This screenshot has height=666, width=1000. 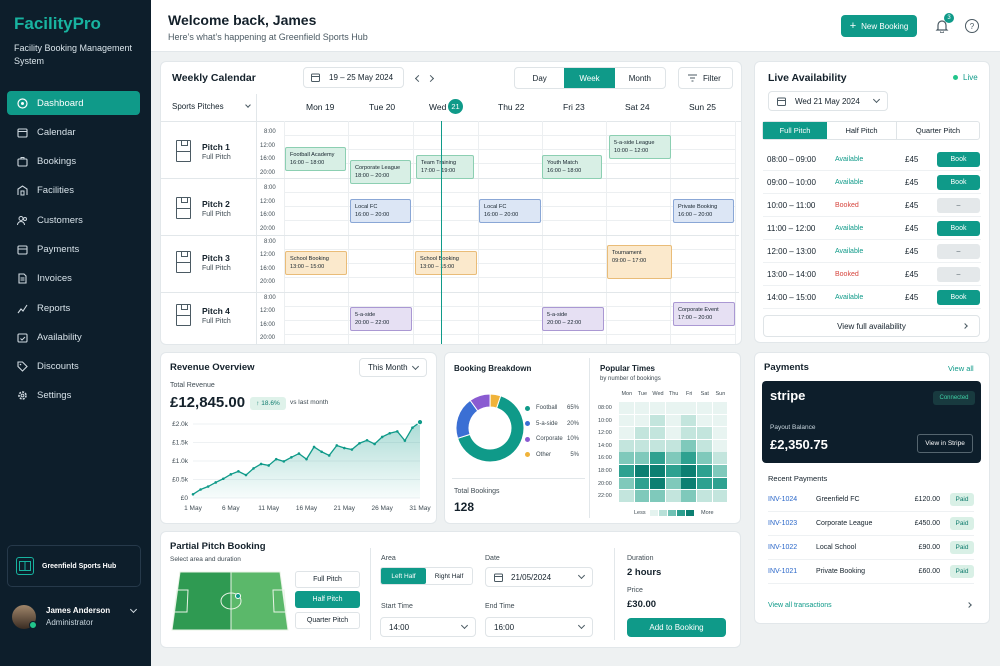 What do you see at coordinates (449, 576) in the screenshot?
I see `area-right-half-button: Right Half` at bounding box center [449, 576].